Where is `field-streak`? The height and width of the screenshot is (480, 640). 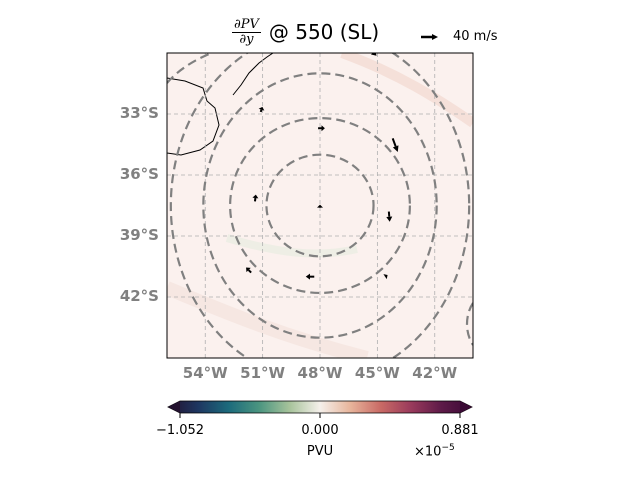
field-streak is located at coordinates (406, 90).